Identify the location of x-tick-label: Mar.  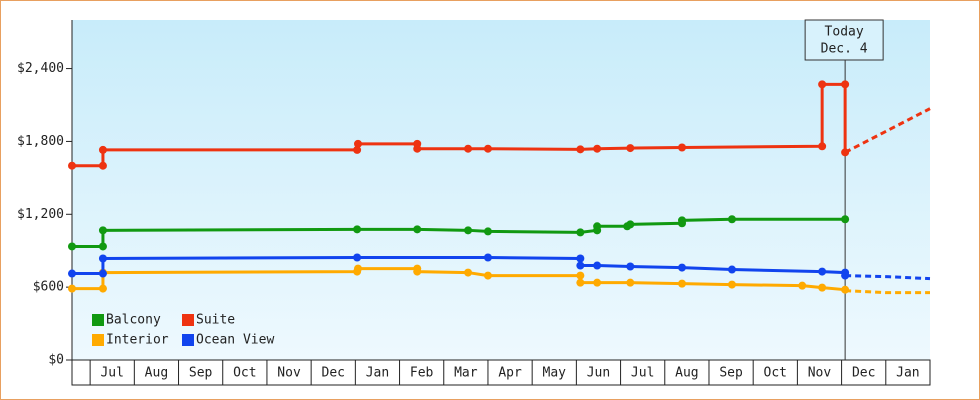
(466, 373).